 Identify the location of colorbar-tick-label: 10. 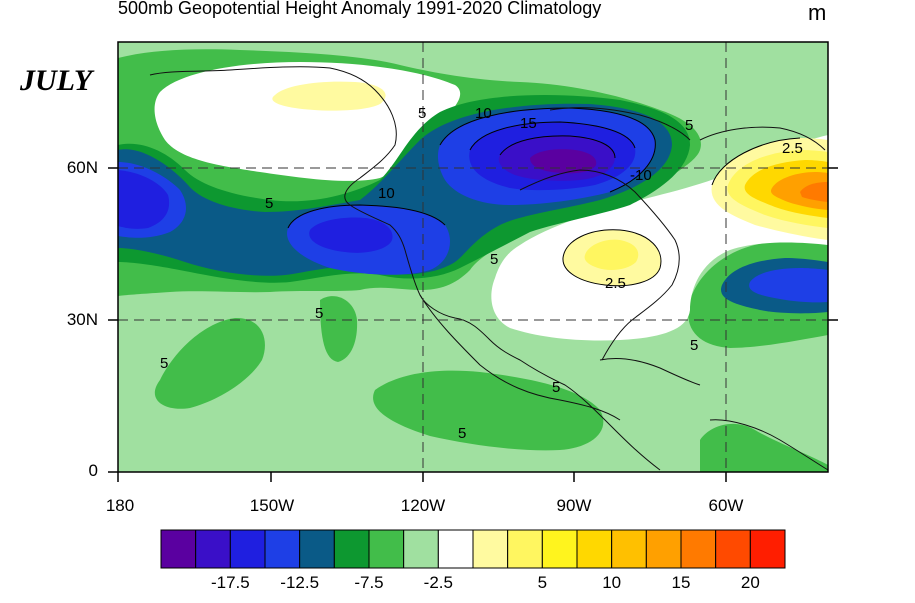
(612, 582).